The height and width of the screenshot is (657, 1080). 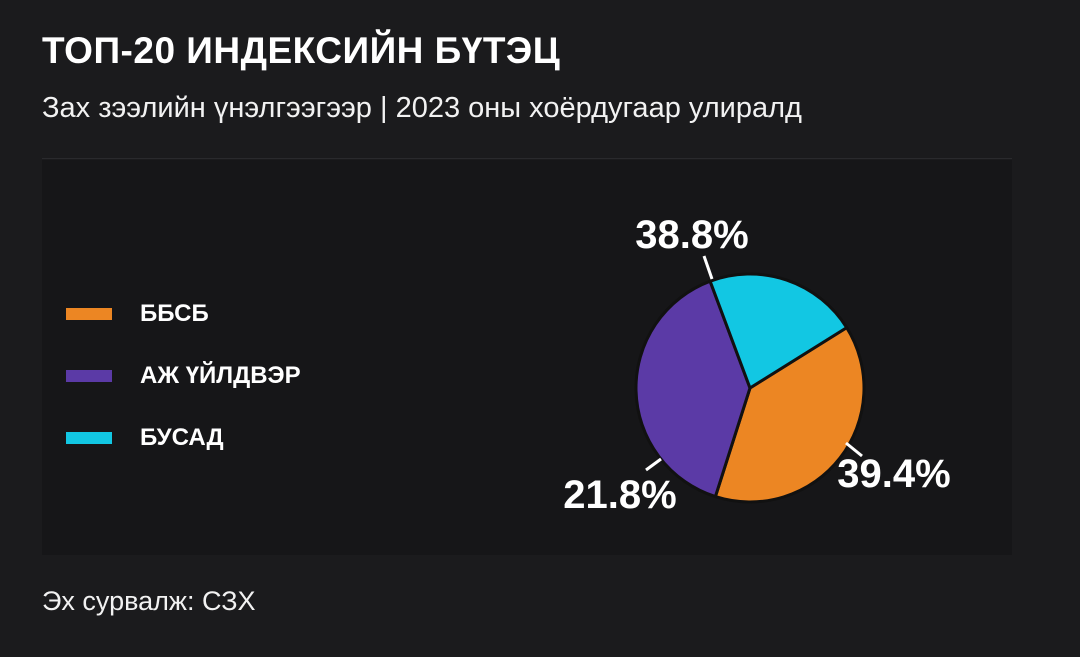 I want to click on chart-title: ТОП-20 ИНДЕКСИЙН БҮТЭЦ, so click(x=301, y=50).